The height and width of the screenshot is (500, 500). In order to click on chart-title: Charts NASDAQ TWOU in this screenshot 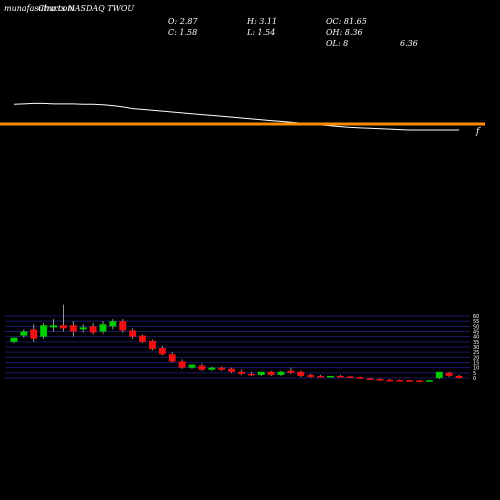, I will do `click(86, 8)`.